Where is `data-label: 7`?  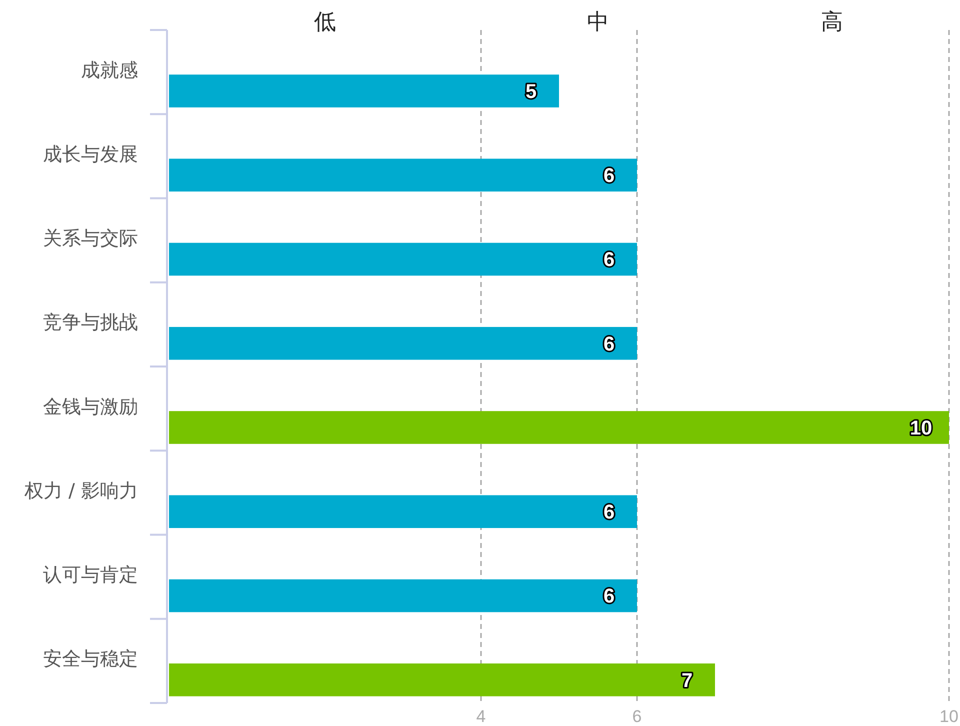 data-label: 7 is located at coordinates (687, 681).